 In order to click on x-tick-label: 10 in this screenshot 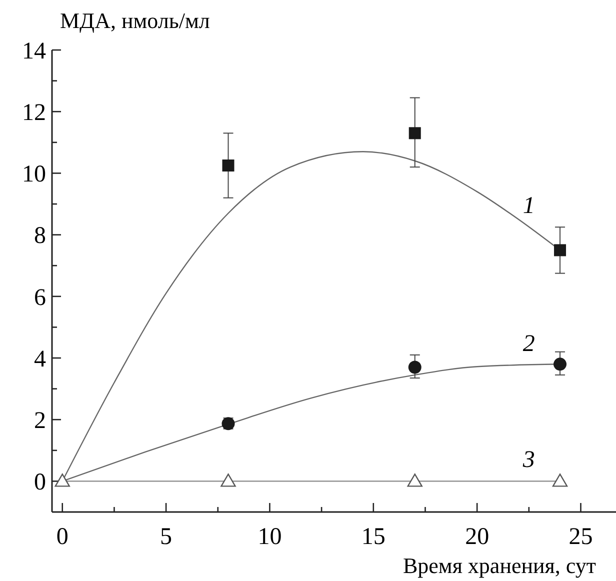, I will do `click(270, 537)`.